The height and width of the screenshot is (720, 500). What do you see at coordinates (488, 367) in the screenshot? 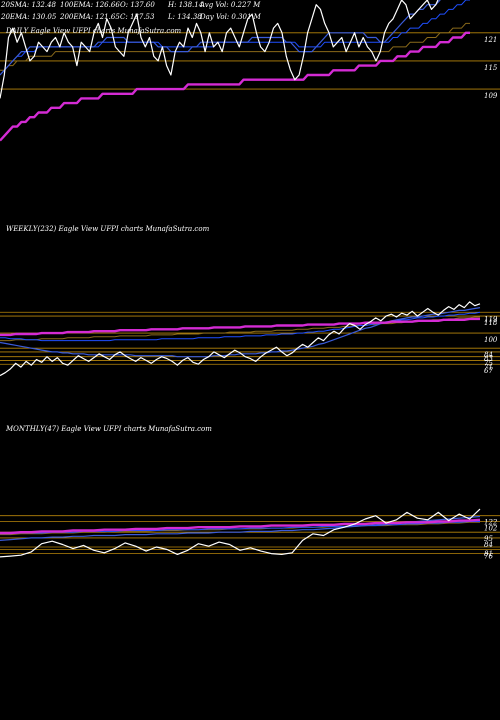
I see `tick-label: 71` at bounding box center [488, 367].